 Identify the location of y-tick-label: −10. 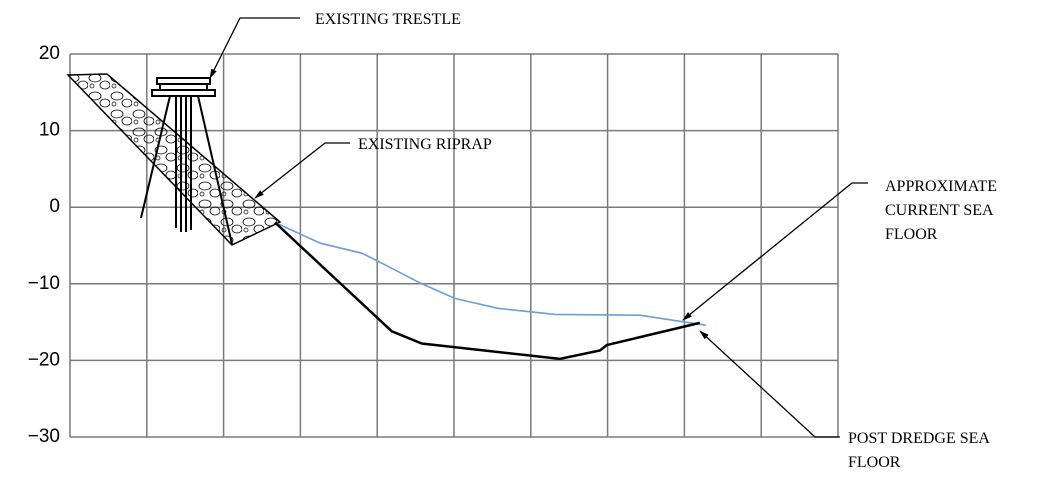
(44, 283).